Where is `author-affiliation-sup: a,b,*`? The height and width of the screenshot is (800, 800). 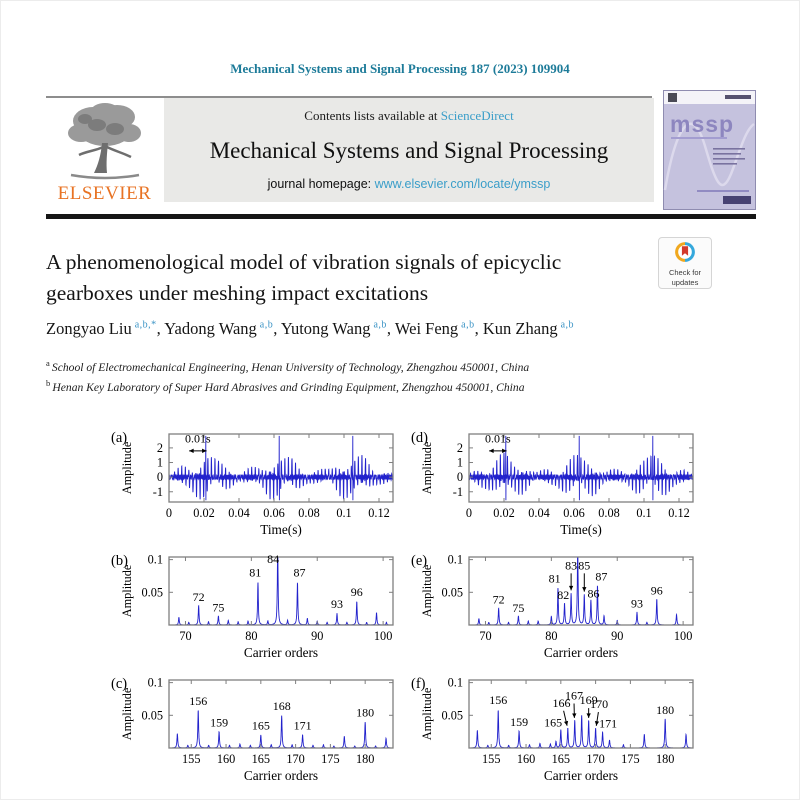
author-affiliation-sup: a,b,* is located at coordinates (144, 325).